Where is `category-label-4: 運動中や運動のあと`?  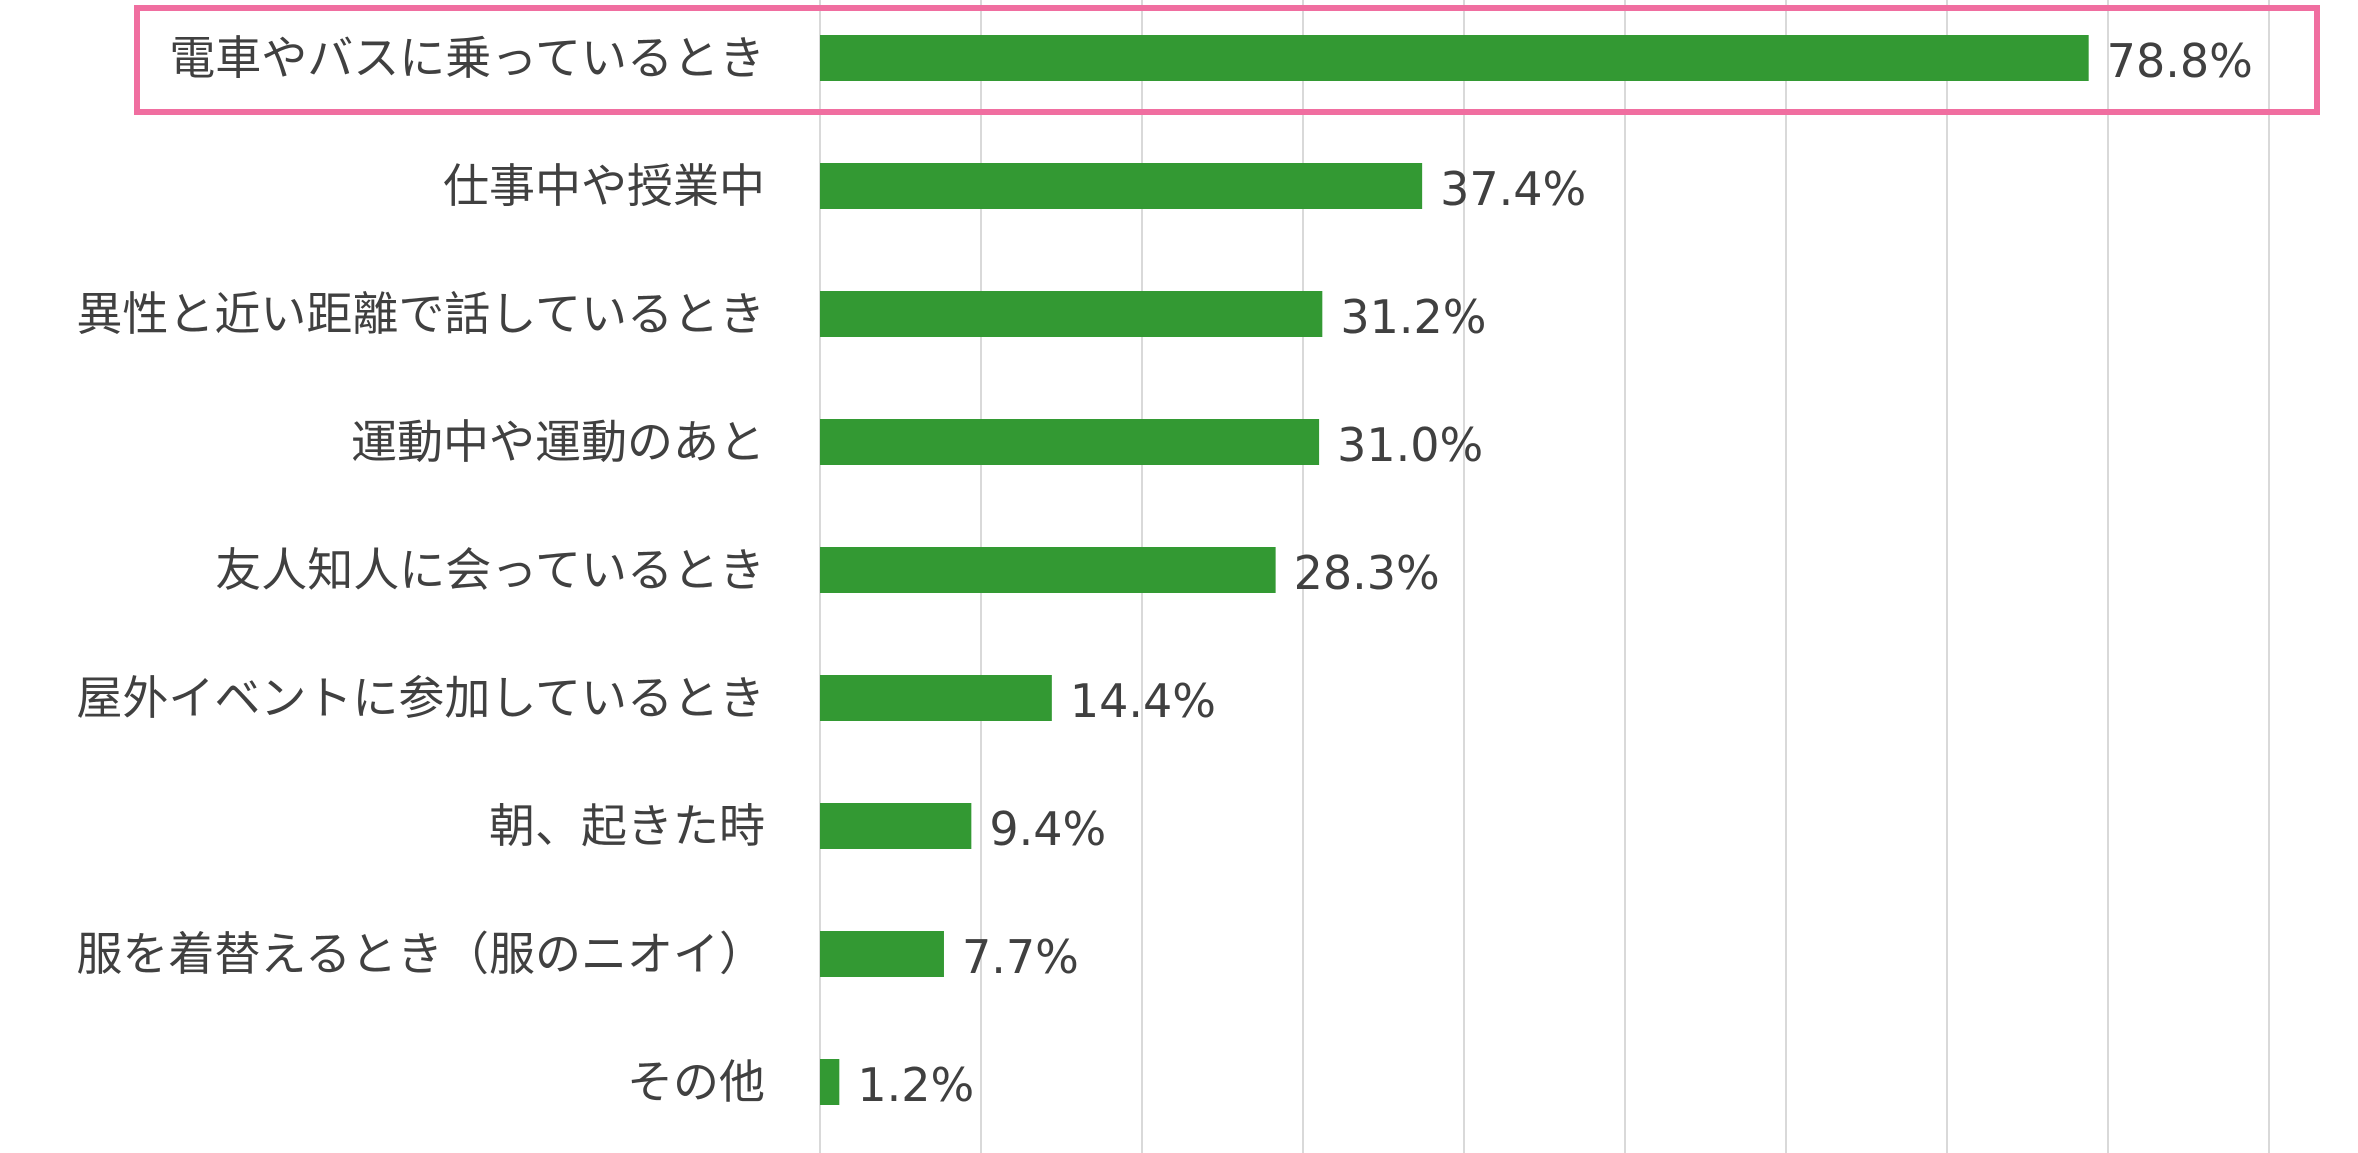 category-label-4: 運動中や運動のあと is located at coordinates (558, 442).